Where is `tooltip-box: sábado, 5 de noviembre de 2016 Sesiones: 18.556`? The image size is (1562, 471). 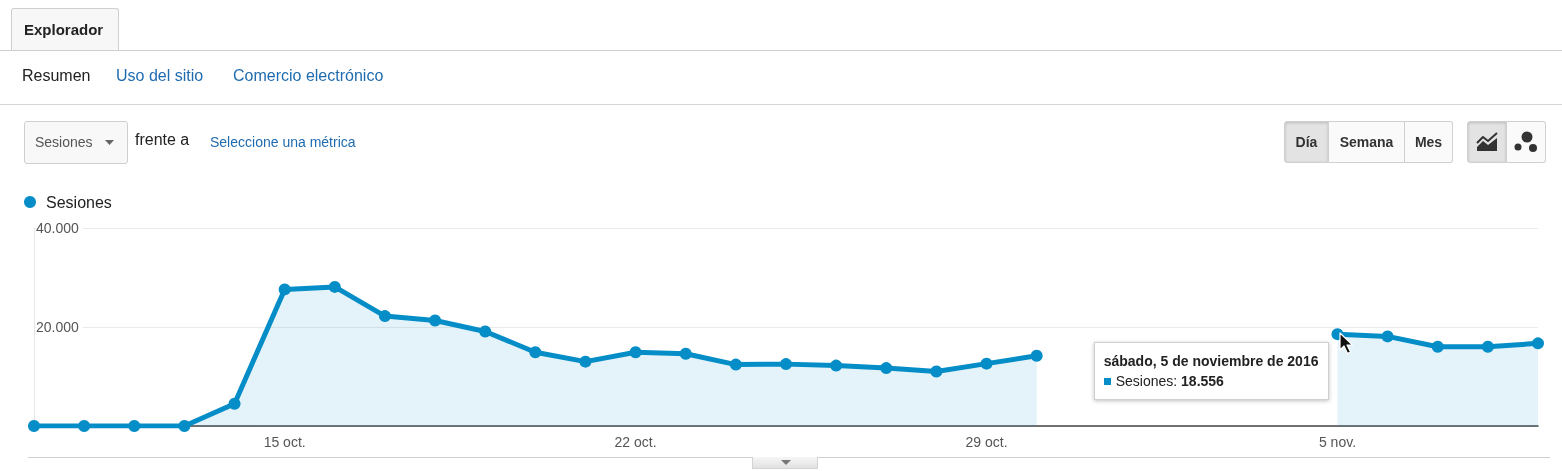
tooltip-box: sábado, 5 de noviembre de 2016 Sesiones: 18.556 is located at coordinates (1211, 371).